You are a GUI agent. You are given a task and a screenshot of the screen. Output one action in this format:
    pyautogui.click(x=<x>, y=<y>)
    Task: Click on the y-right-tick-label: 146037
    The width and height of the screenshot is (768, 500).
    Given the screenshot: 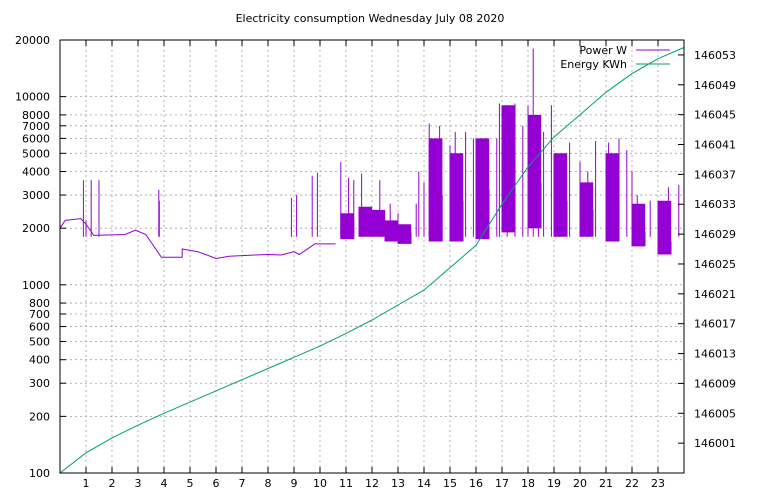 What is the action you would take?
    pyautogui.click(x=715, y=174)
    